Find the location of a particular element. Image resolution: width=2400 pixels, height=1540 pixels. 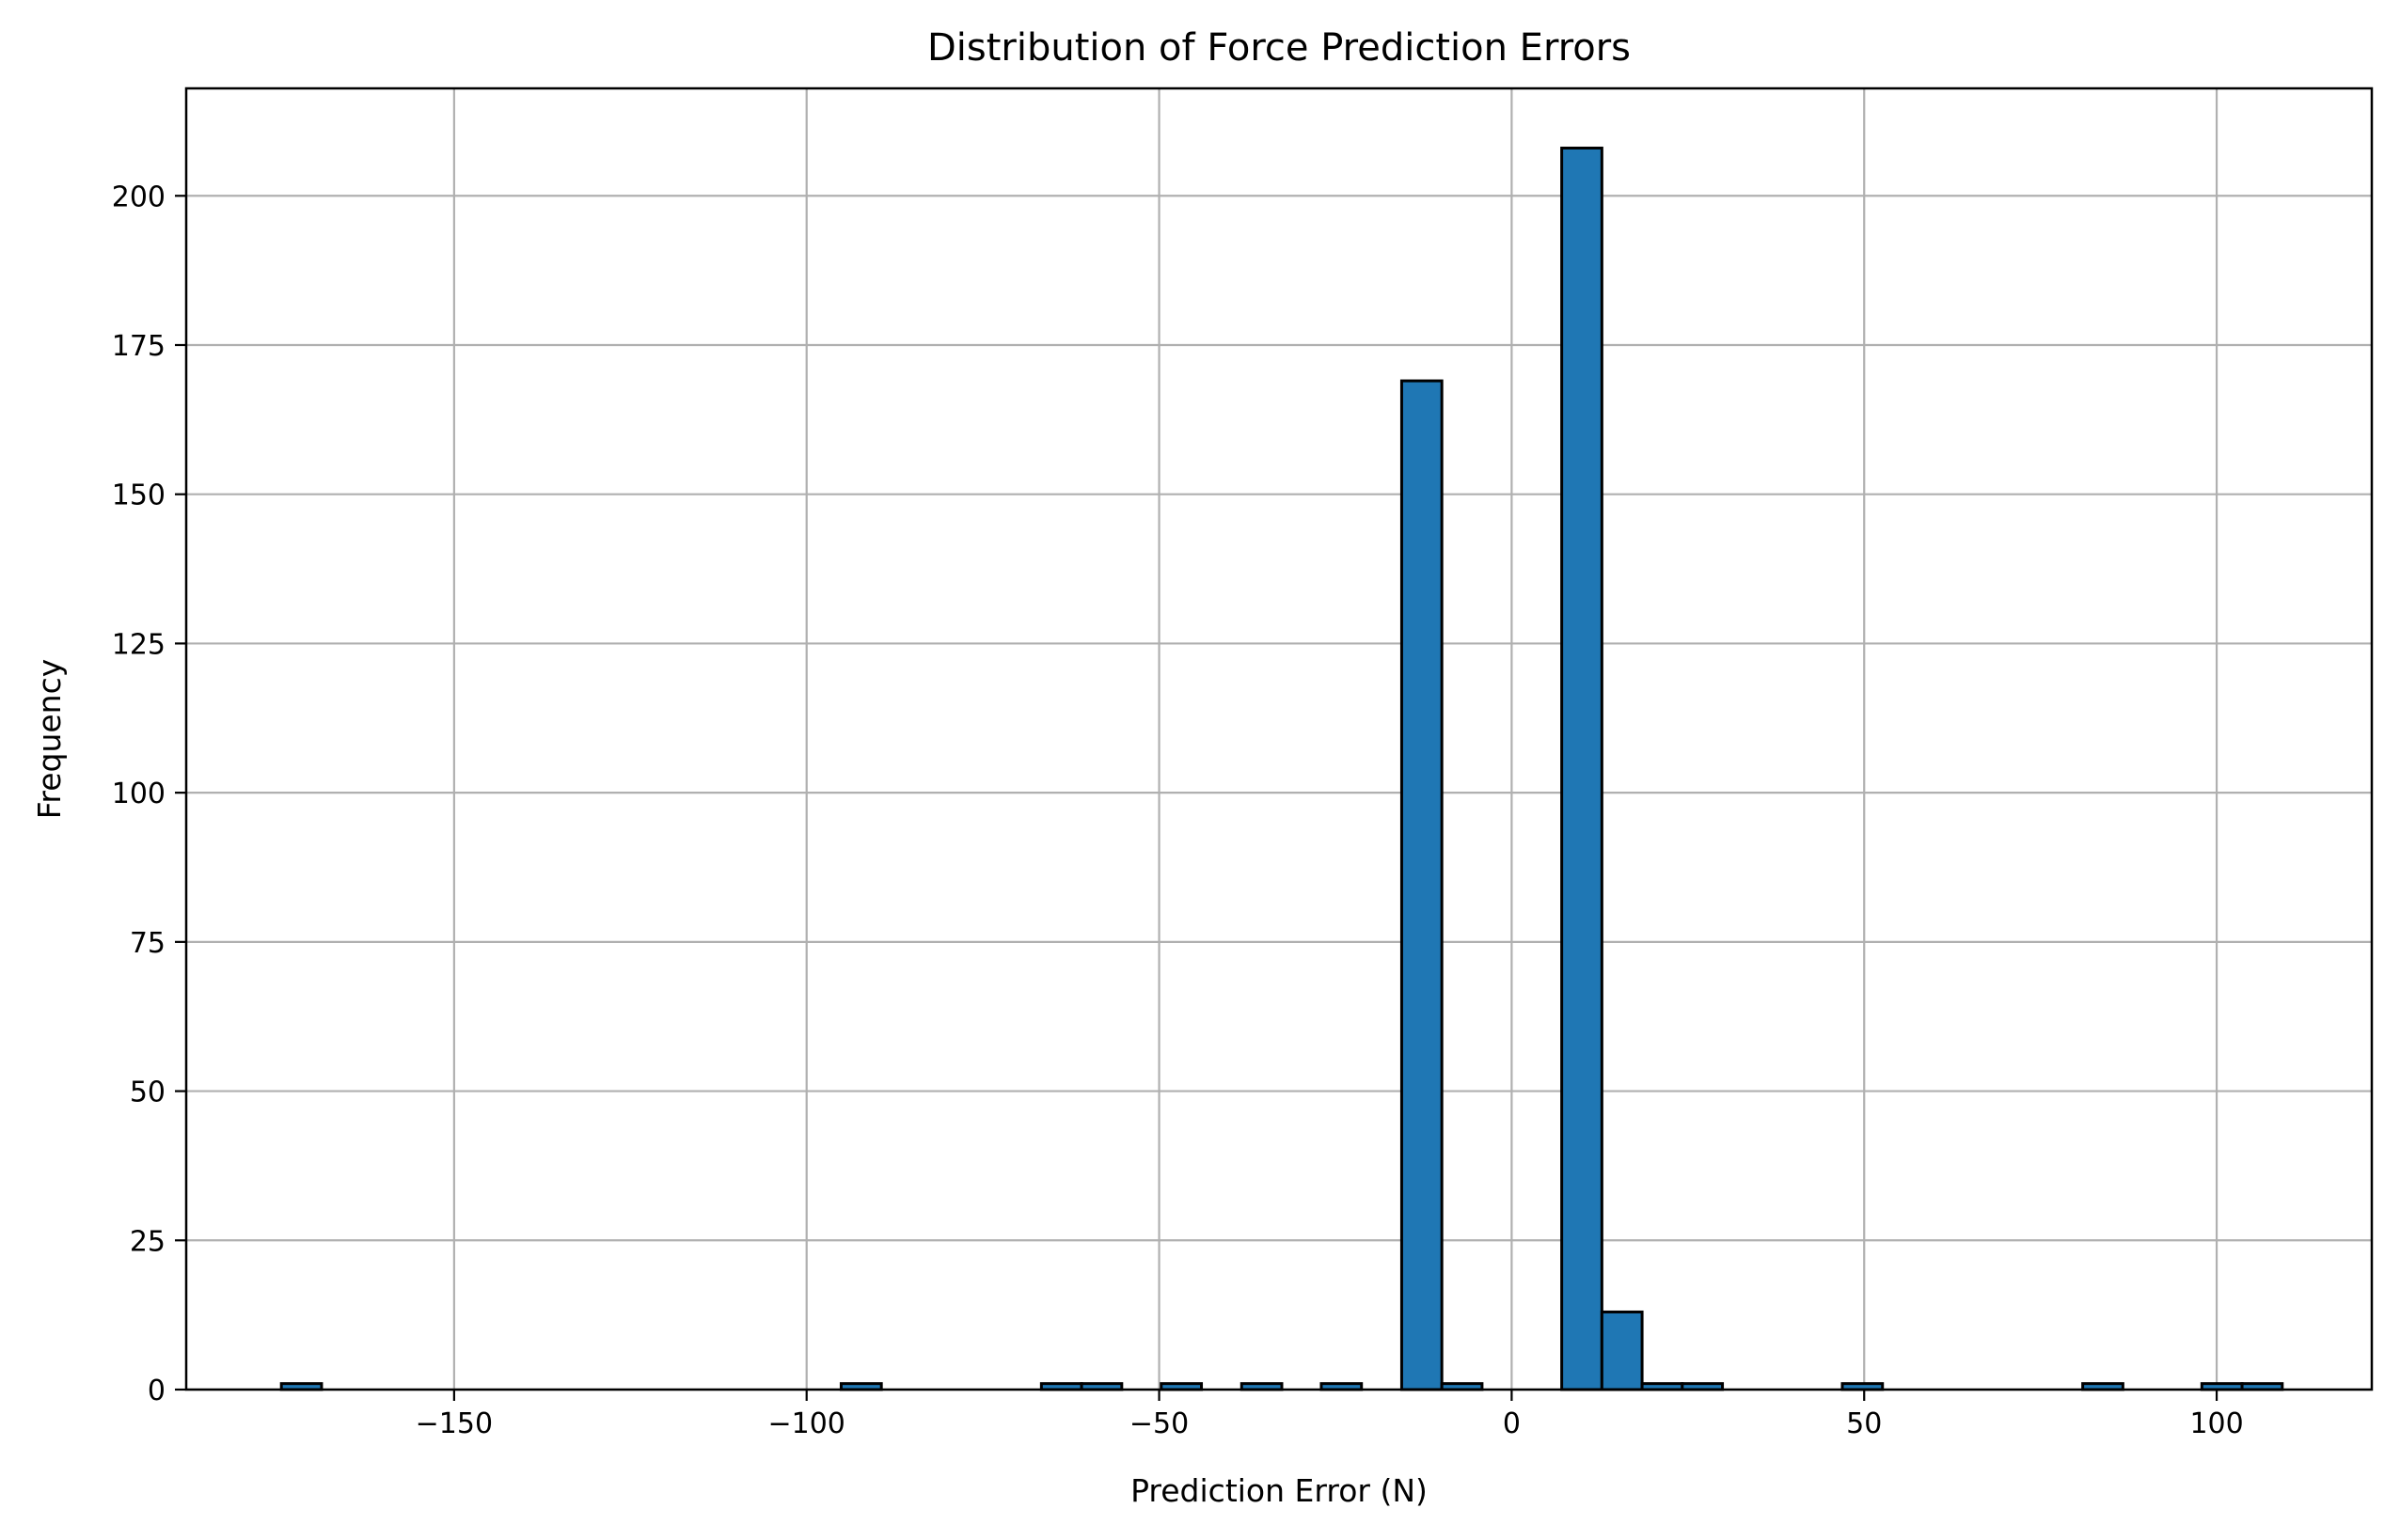

y-tick-label: 175 is located at coordinates (139, 346).